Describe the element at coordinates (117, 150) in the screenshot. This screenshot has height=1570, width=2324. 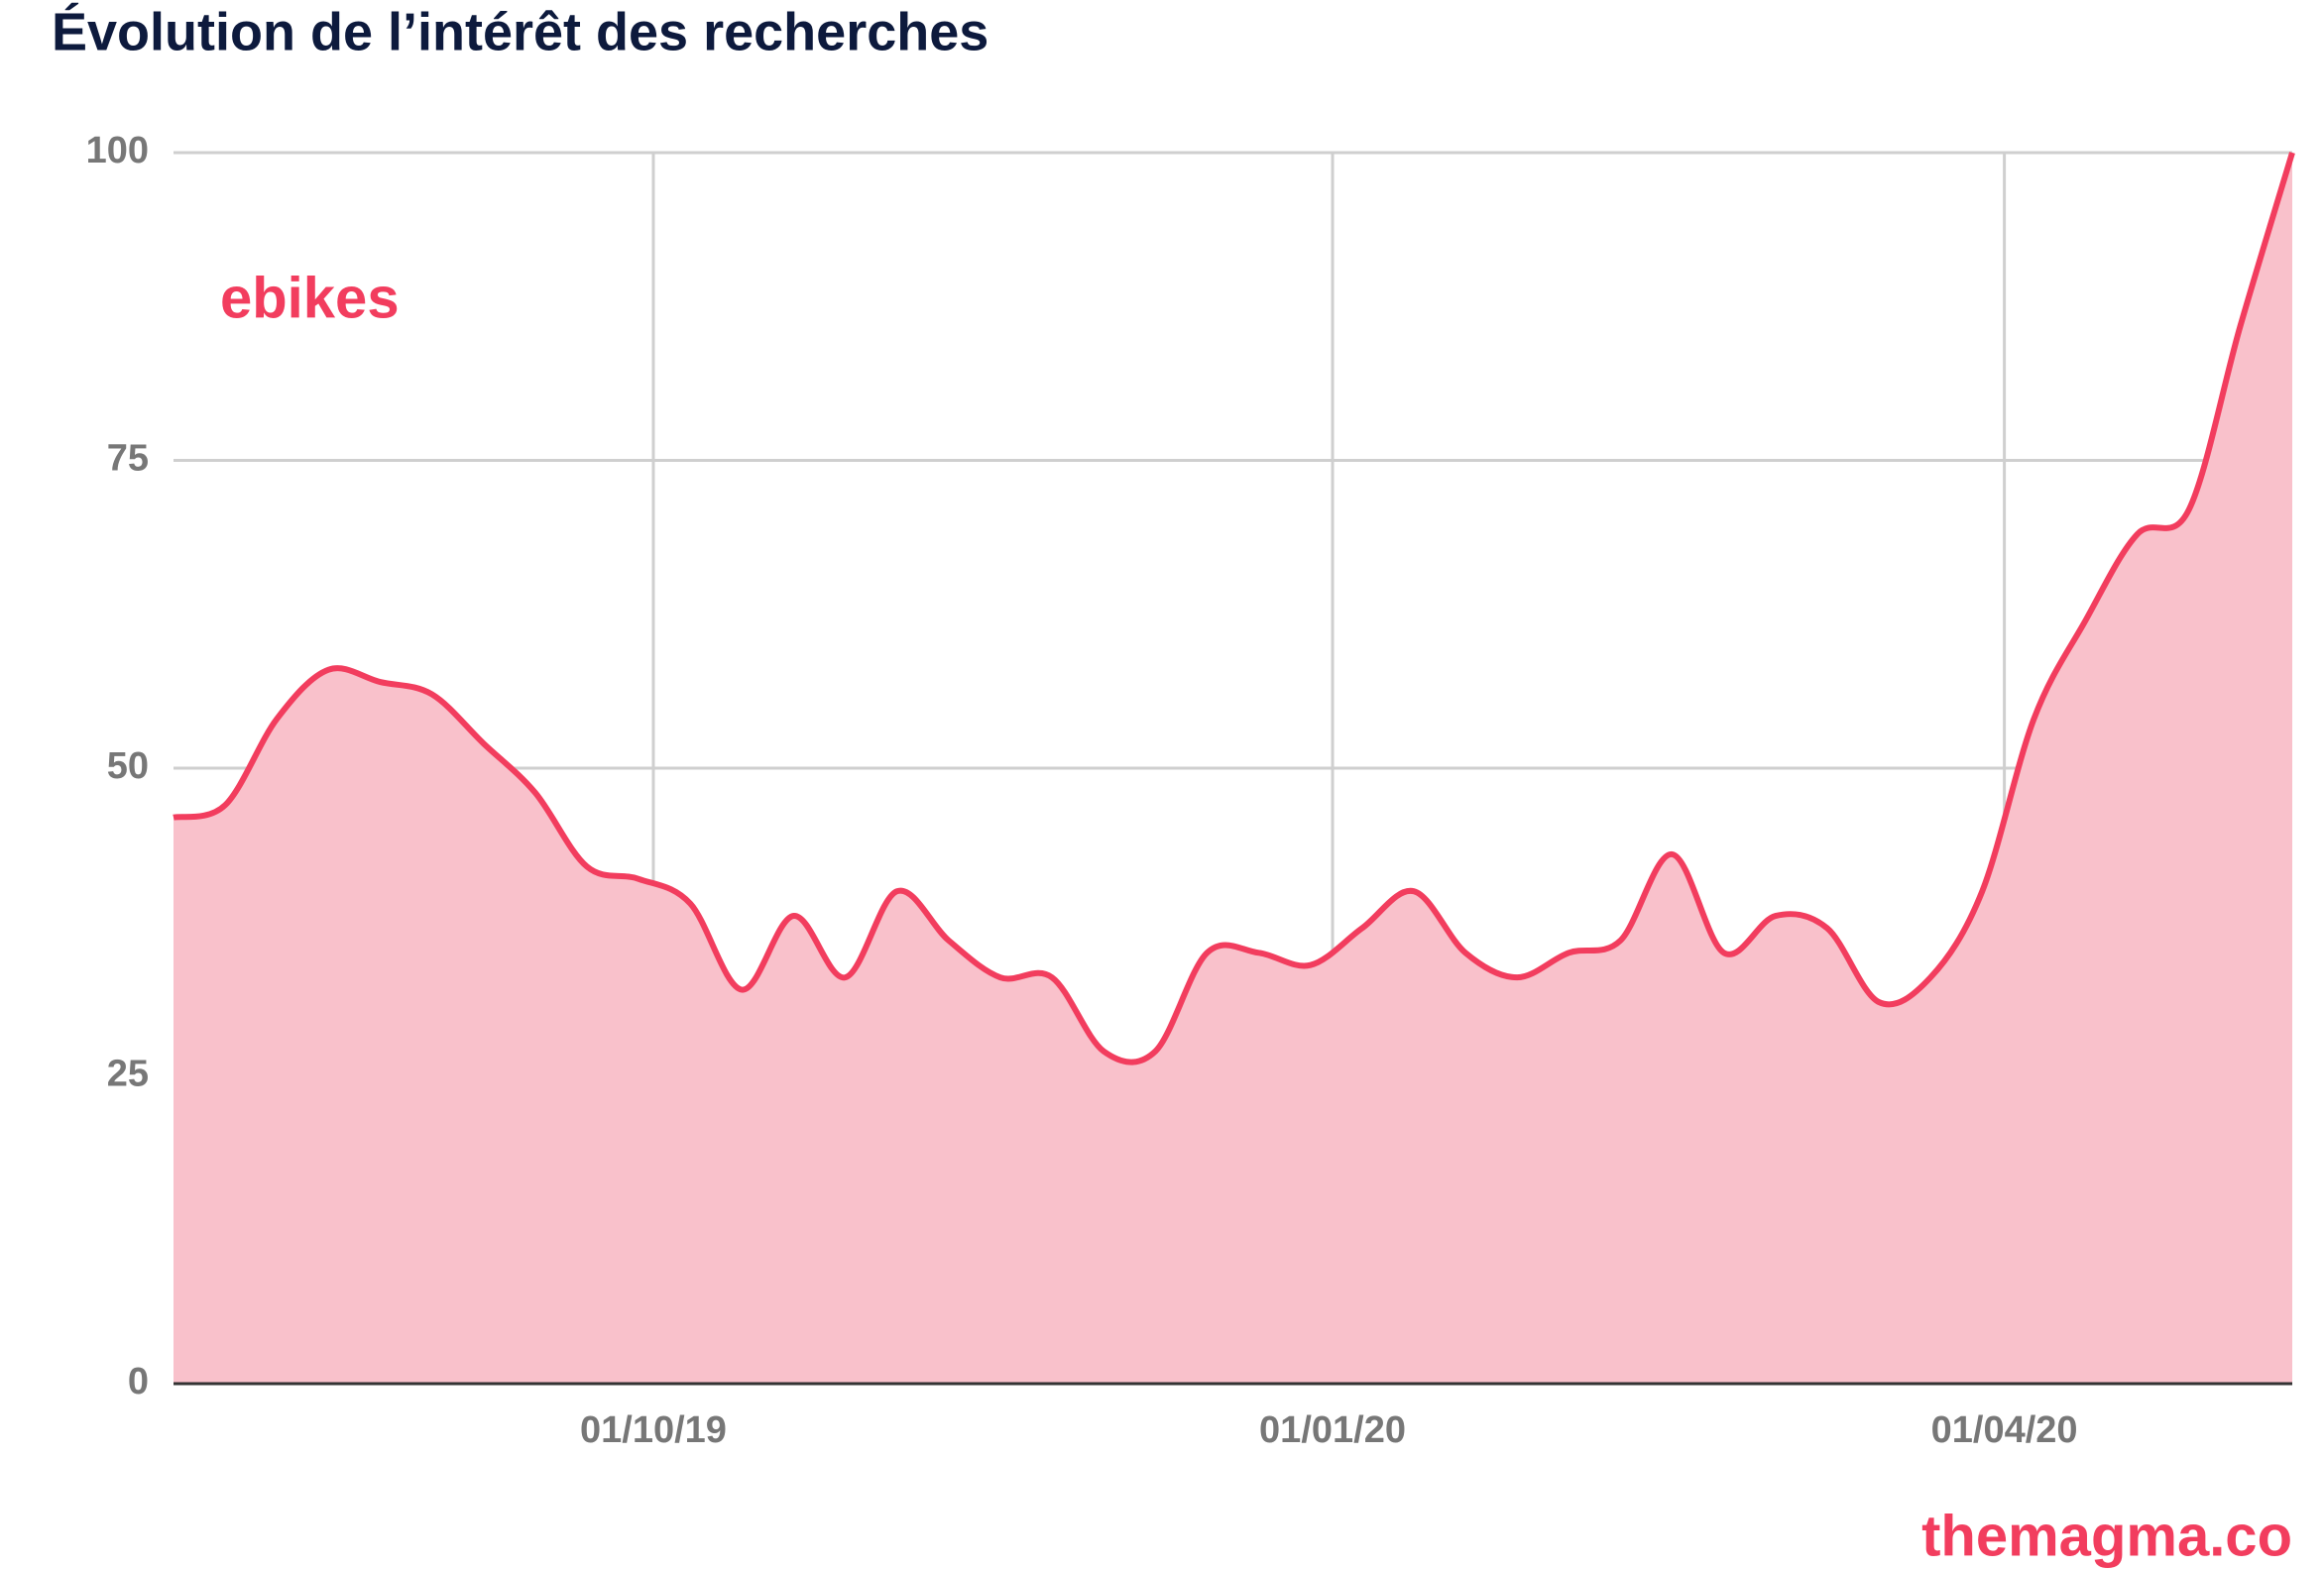
I see `y-tick-label: 100` at that location.